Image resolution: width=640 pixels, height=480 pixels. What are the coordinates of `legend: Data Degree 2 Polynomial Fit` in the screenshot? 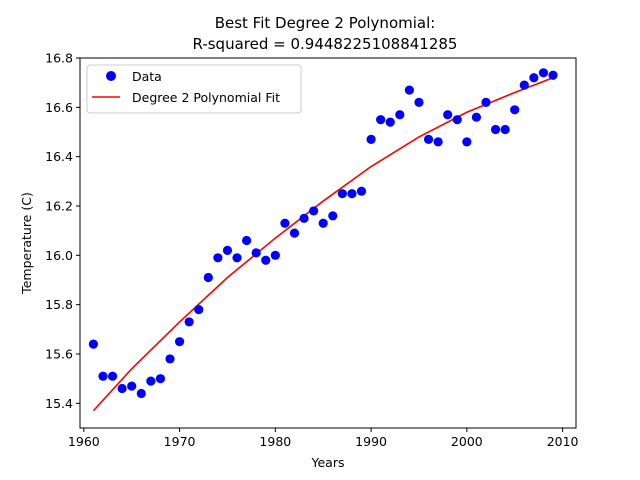 It's located at (194, 89).